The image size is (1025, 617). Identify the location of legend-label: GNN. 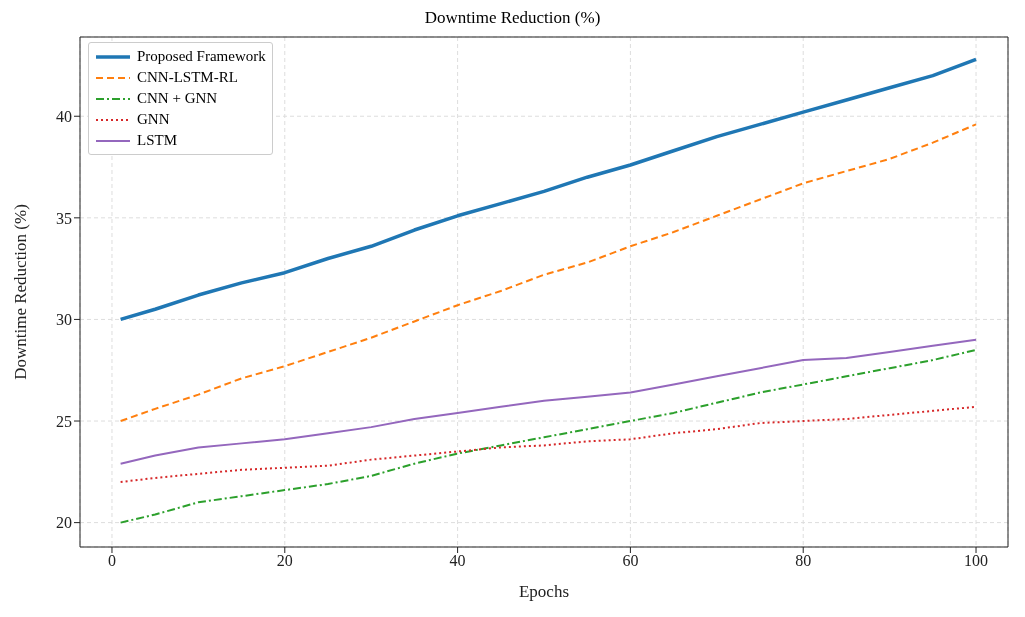
(153, 119).